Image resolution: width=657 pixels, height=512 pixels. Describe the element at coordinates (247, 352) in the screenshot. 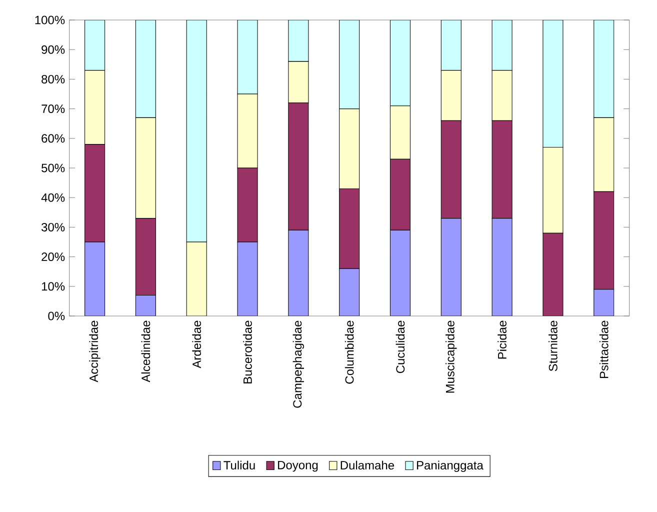

I see `x-tick-label: Bucerotidae` at that location.